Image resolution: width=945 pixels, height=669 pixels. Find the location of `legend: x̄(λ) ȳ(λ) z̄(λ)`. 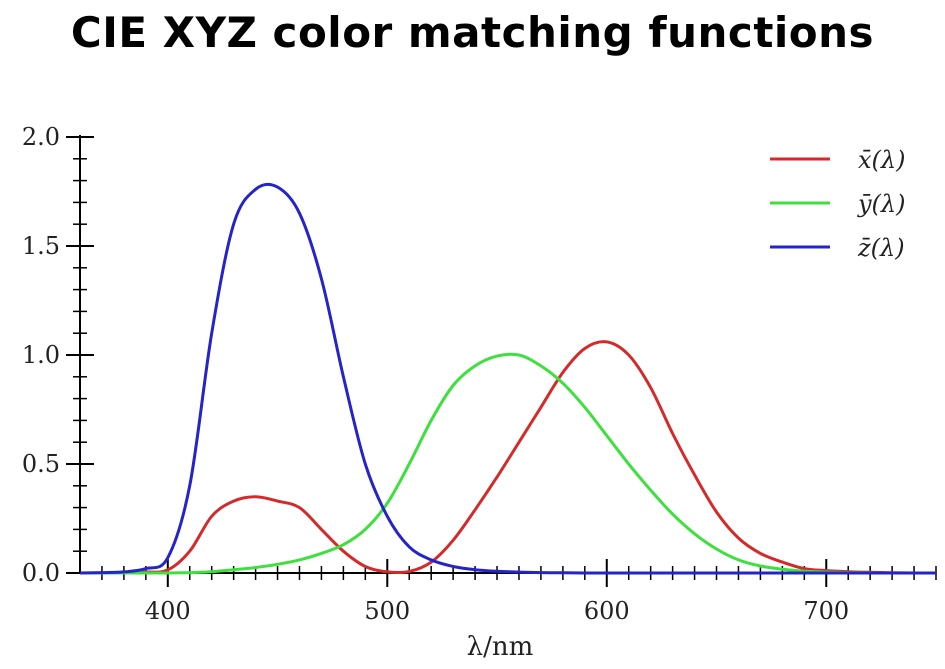

legend: x̄(λ) ȳ(λ) z̄(λ) is located at coordinates (838, 204).